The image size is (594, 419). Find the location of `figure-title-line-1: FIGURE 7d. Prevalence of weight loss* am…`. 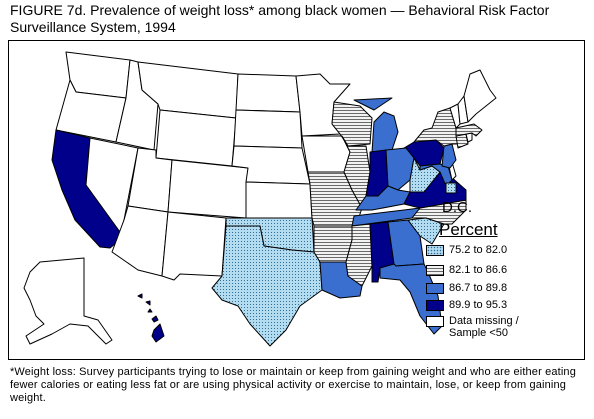

figure-title-line-1: FIGURE 7d. Prevalence of weight loss* am… is located at coordinates (280, 10).